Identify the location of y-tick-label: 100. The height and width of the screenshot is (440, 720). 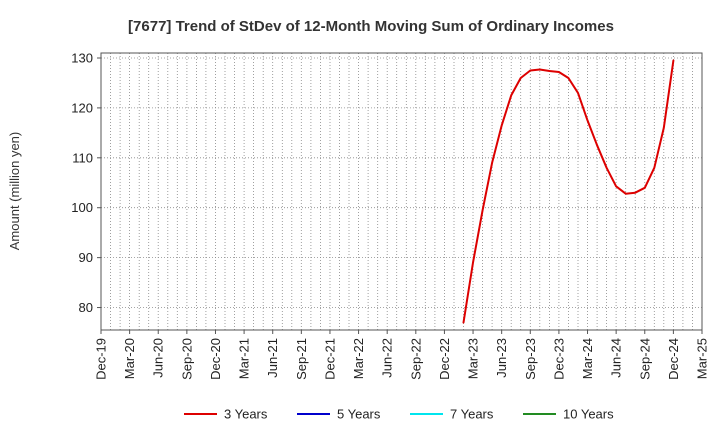
(82, 207).